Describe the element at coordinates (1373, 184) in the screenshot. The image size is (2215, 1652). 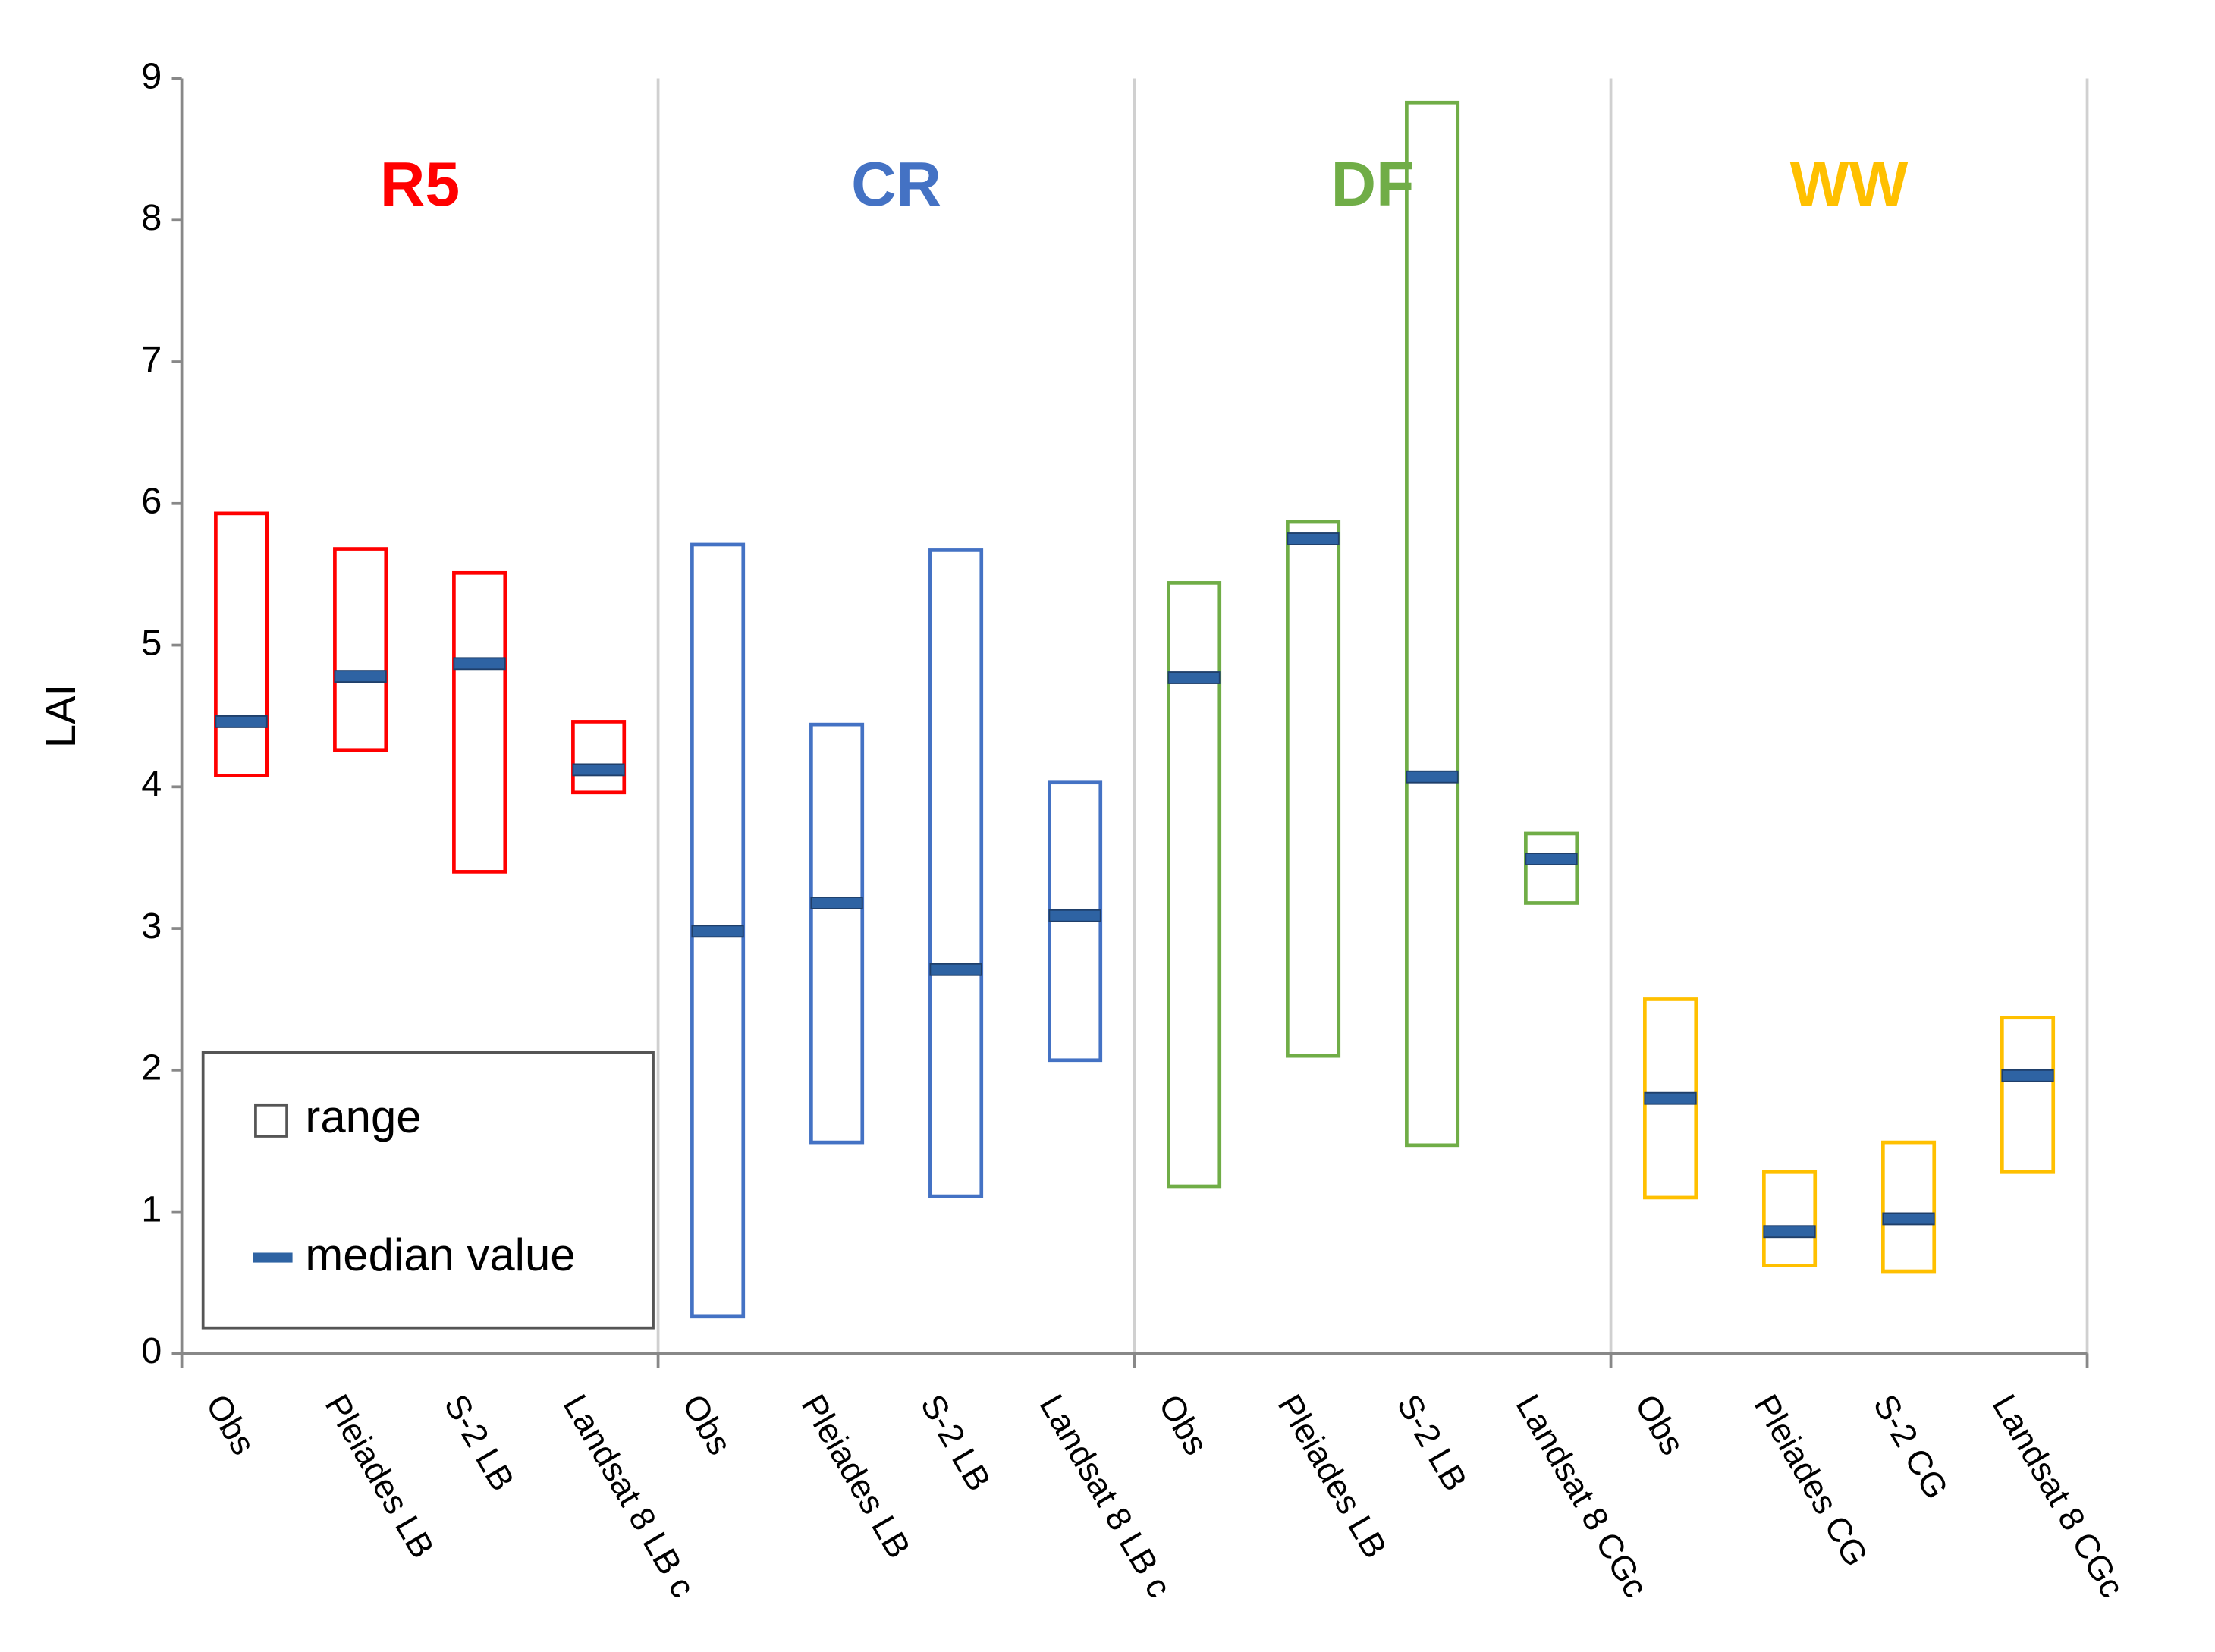
I see `group-title: DF` at that location.